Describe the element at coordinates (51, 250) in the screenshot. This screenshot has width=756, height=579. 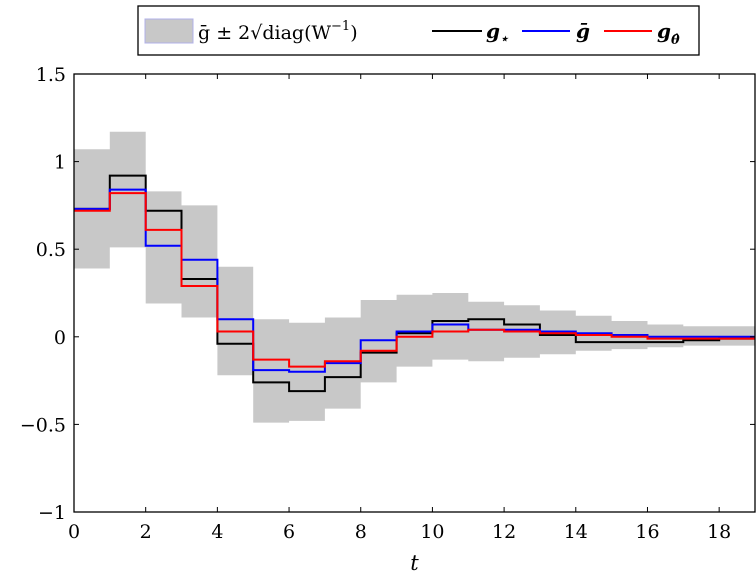
I see `y-tick-label: 0.5` at that location.